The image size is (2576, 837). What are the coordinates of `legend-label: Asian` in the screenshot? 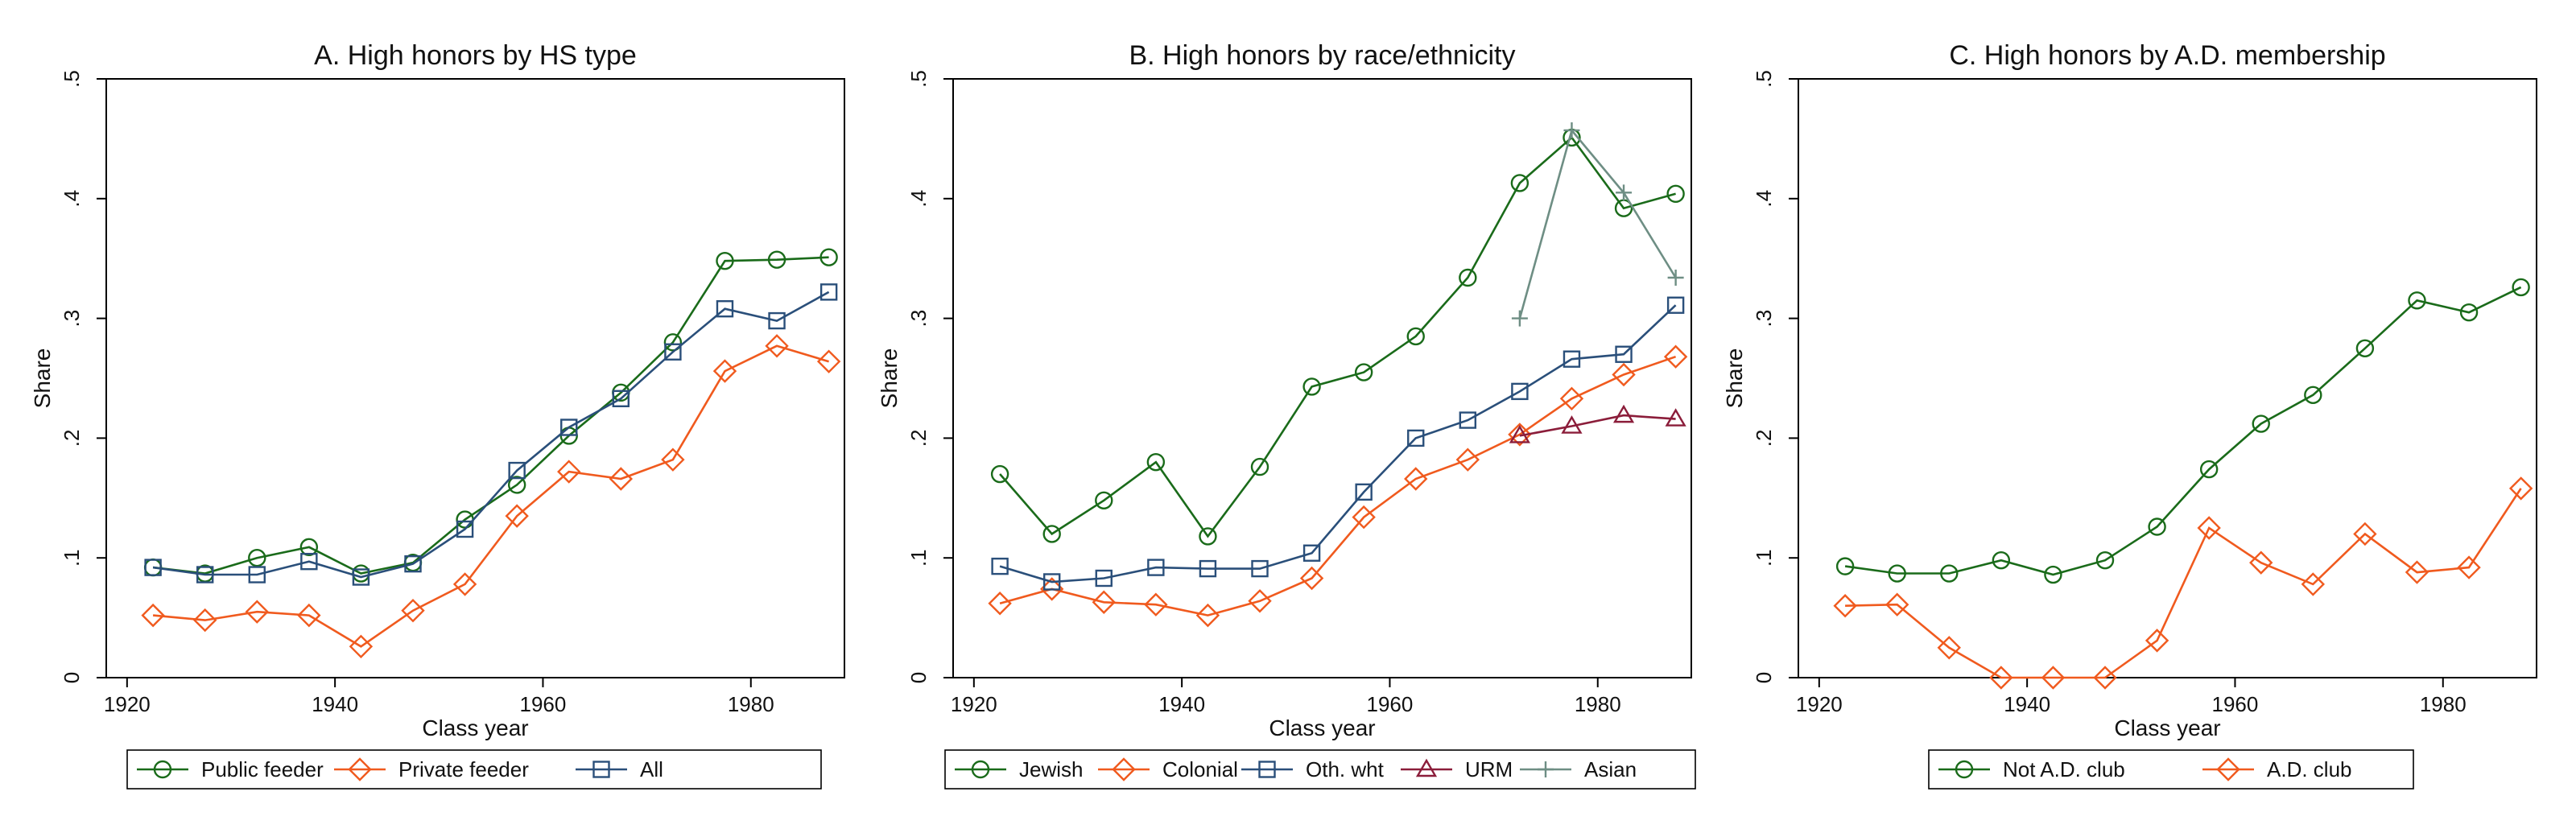 It's located at (1610, 769).